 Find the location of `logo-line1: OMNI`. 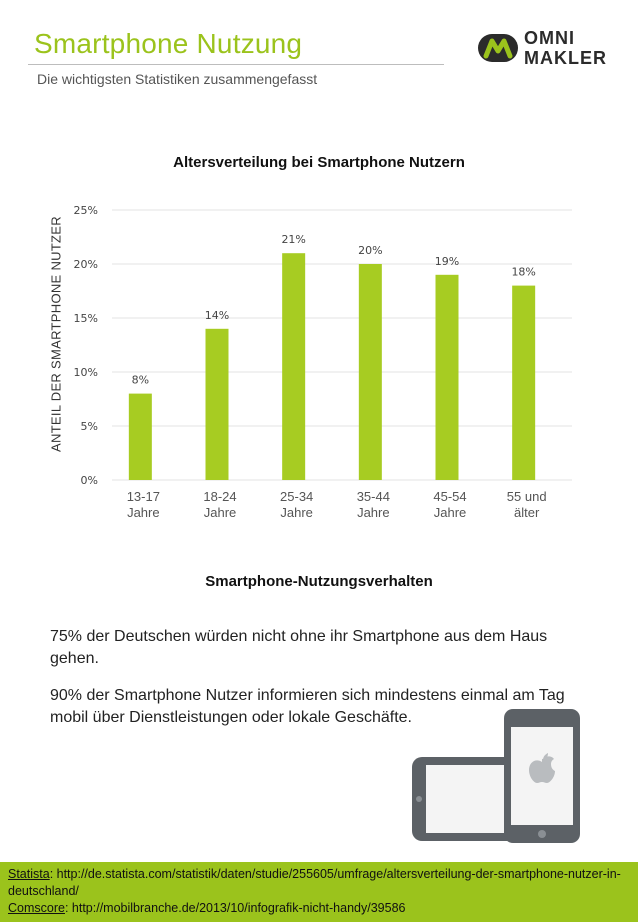

logo-line1: OMNI is located at coordinates (549, 38).